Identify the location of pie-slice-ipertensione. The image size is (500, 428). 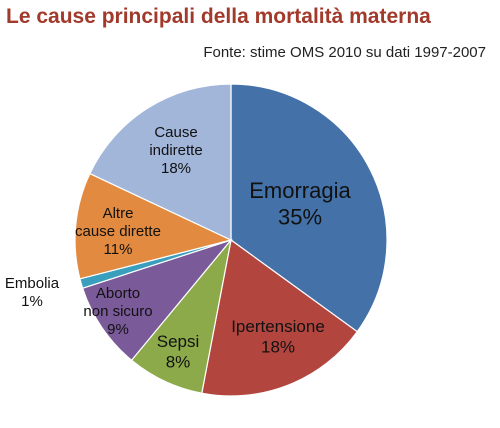
(280, 317).